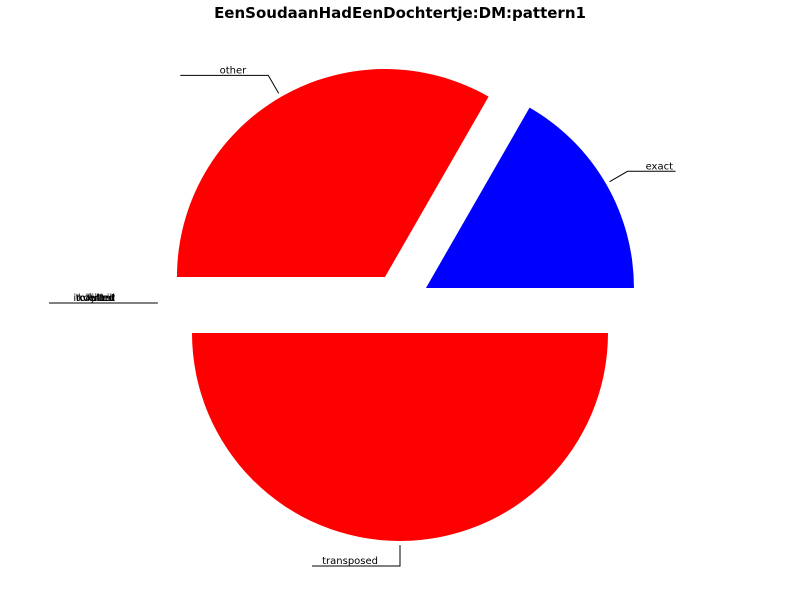  I want to click on slice-label-other: other, so click(234, 70).